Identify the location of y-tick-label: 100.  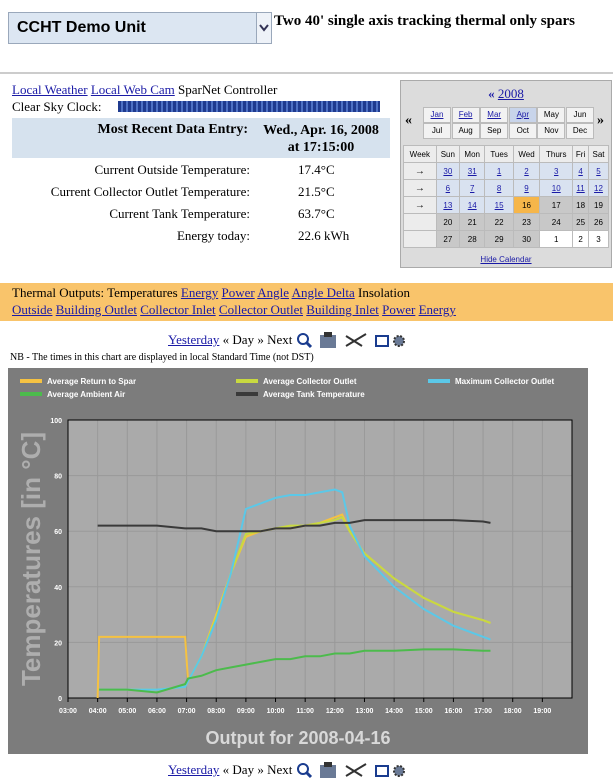
(56, 421).